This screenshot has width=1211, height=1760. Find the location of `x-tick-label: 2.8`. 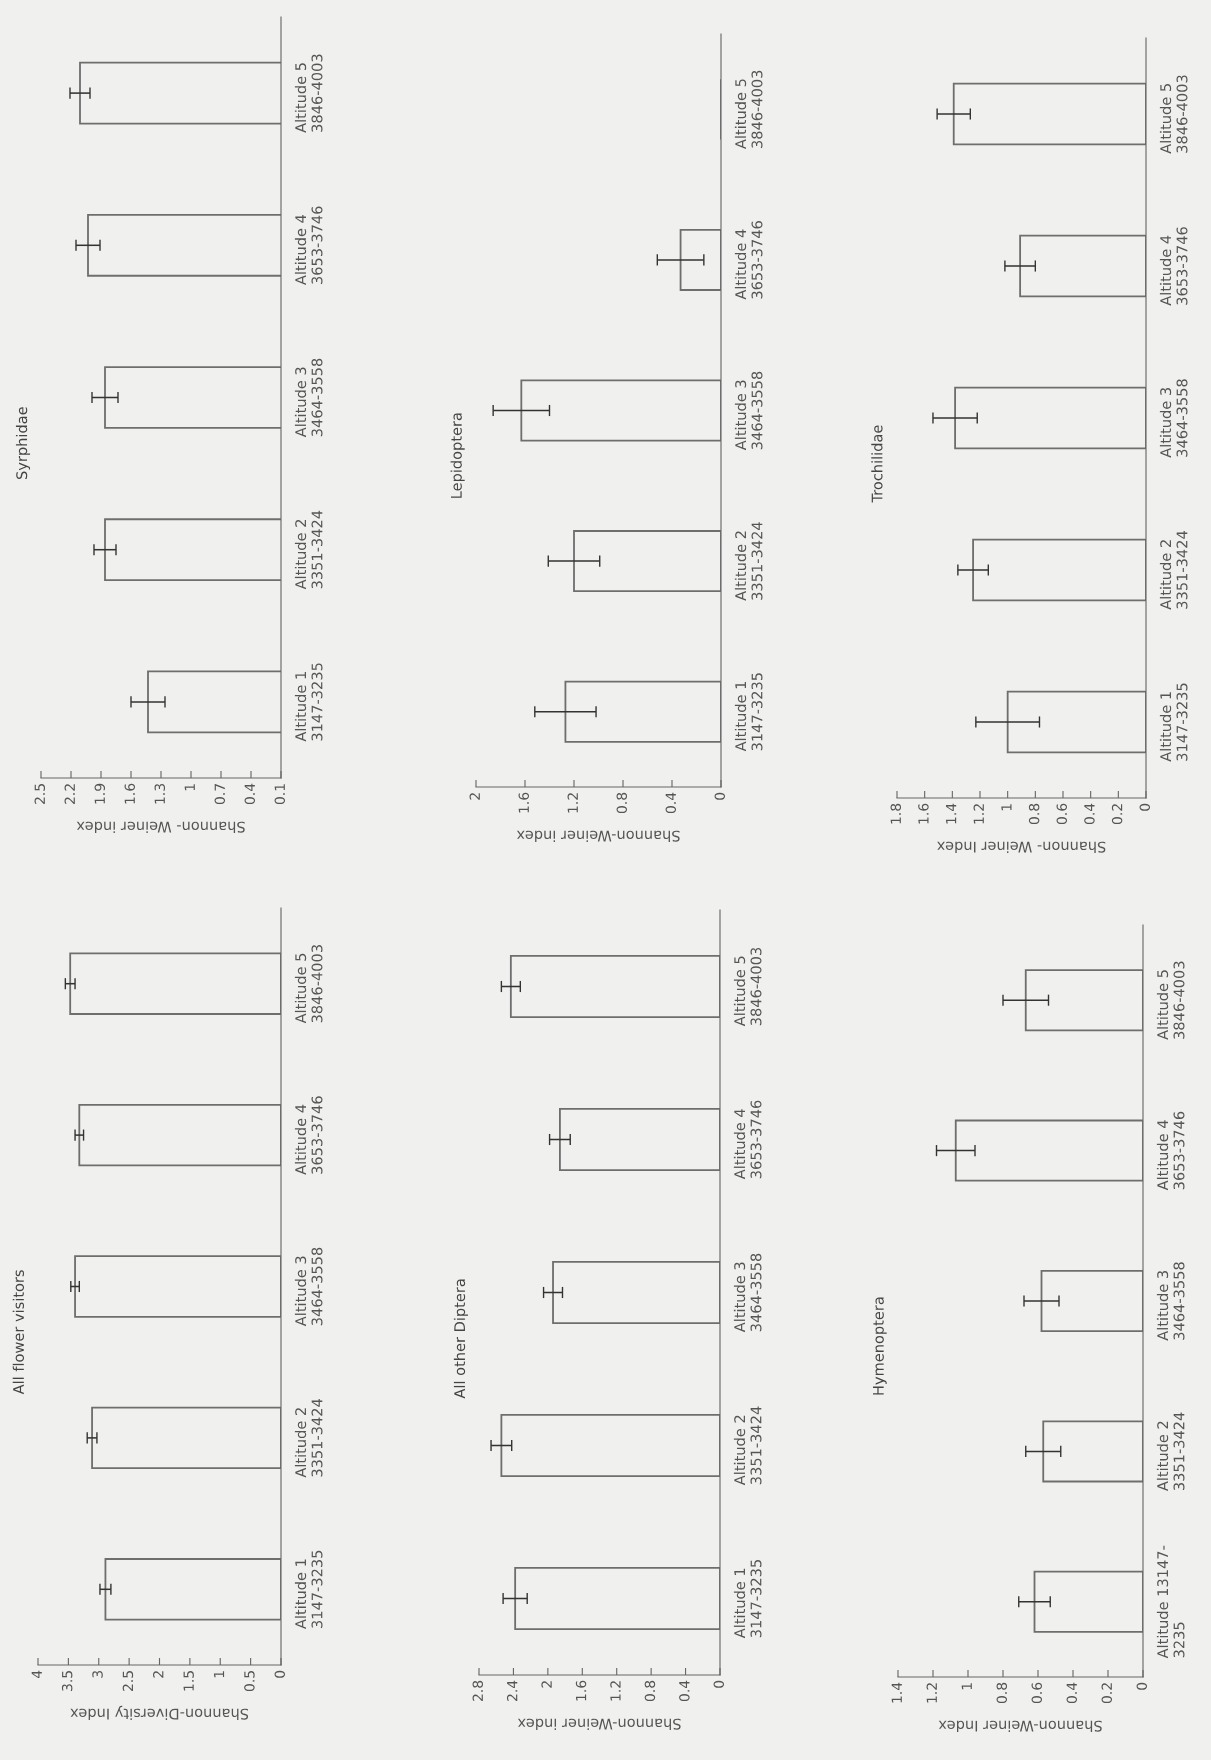

x-tick-label: 2.8 is located at coordinates (478, 1690).